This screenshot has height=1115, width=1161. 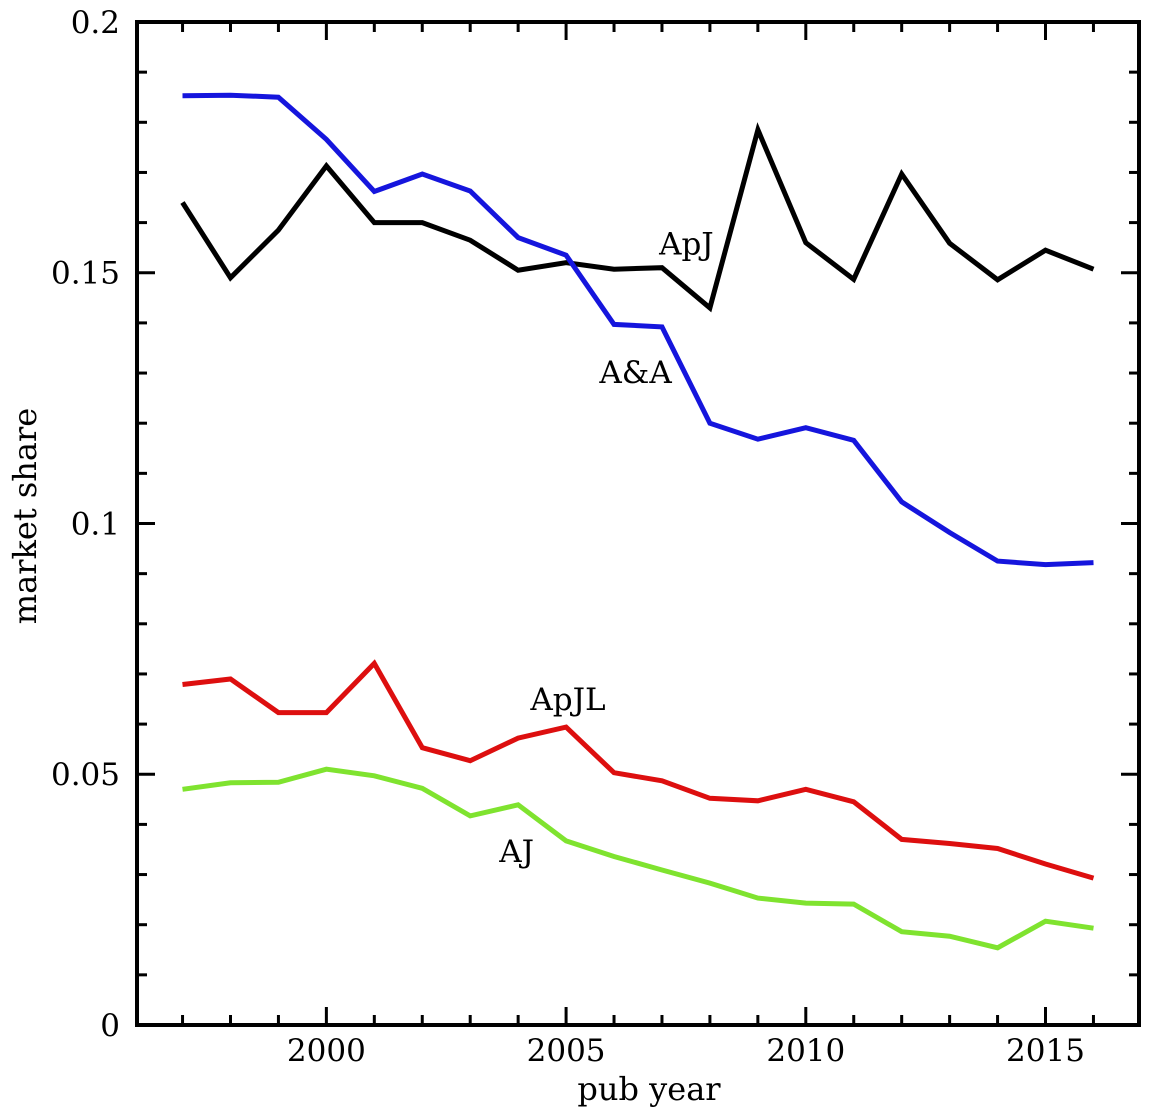 What do you see at coordinates (805, 1051) in the screenshot?
I see `x-axis-tick-label-2010: 2010` at bounding box center [805, 1051].